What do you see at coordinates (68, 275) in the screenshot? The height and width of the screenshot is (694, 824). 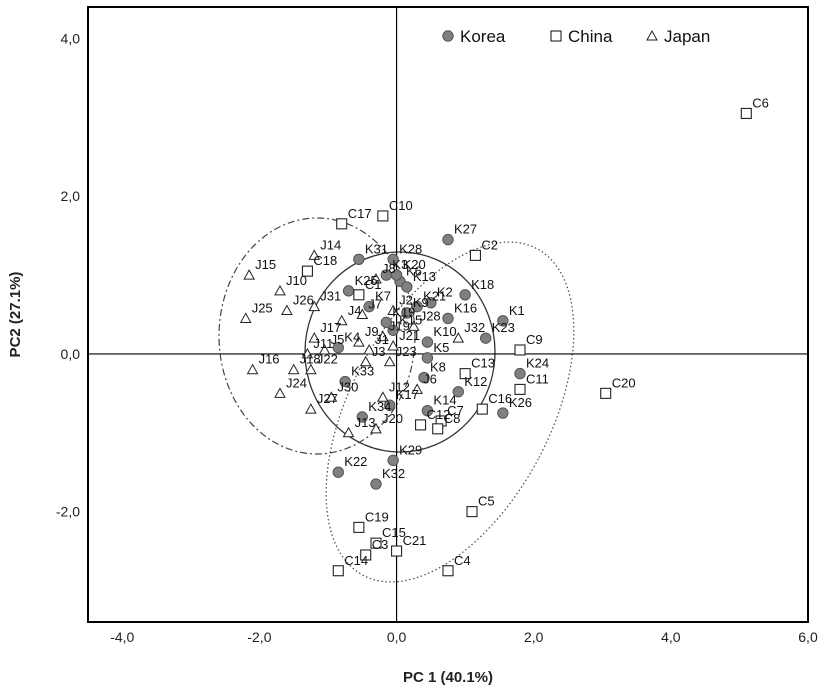 I see `y-tick-labels: 4,0 2,0 0,0 -2,0` at bounding box center [68, 275].